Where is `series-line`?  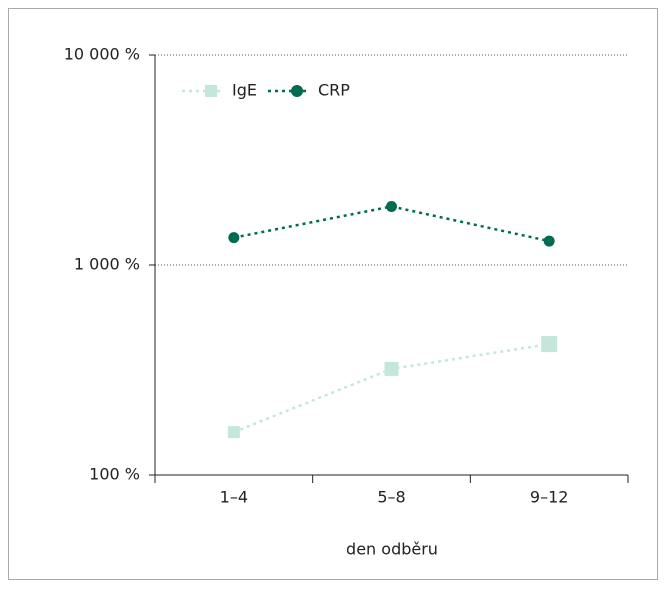 series-line is located at coordinates (391, 224).